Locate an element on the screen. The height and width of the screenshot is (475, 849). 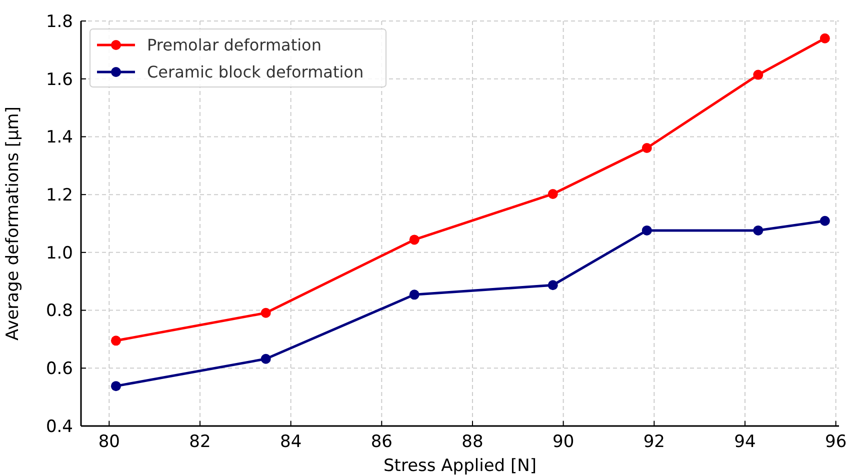
y-tick-label: 0.6 is located at coordinates (59, 369).